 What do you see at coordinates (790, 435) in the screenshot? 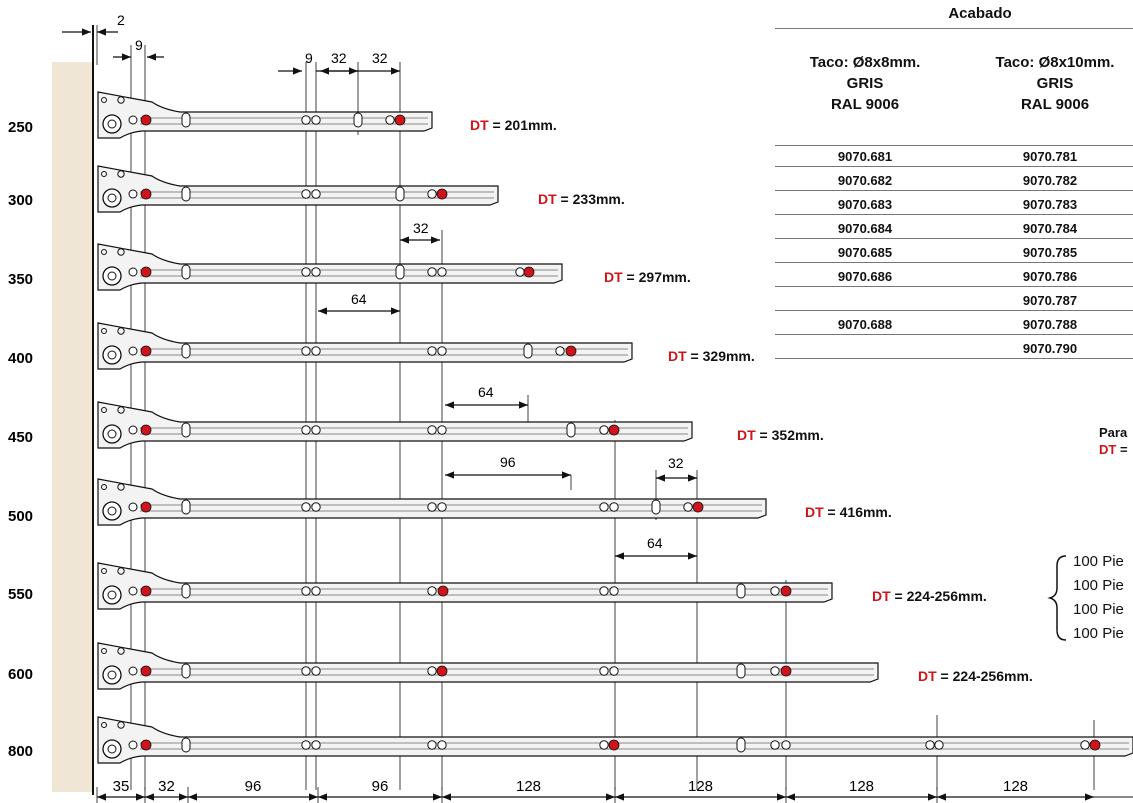
I see `dt-value: = 352mm.` at bounding box center [790, 435].